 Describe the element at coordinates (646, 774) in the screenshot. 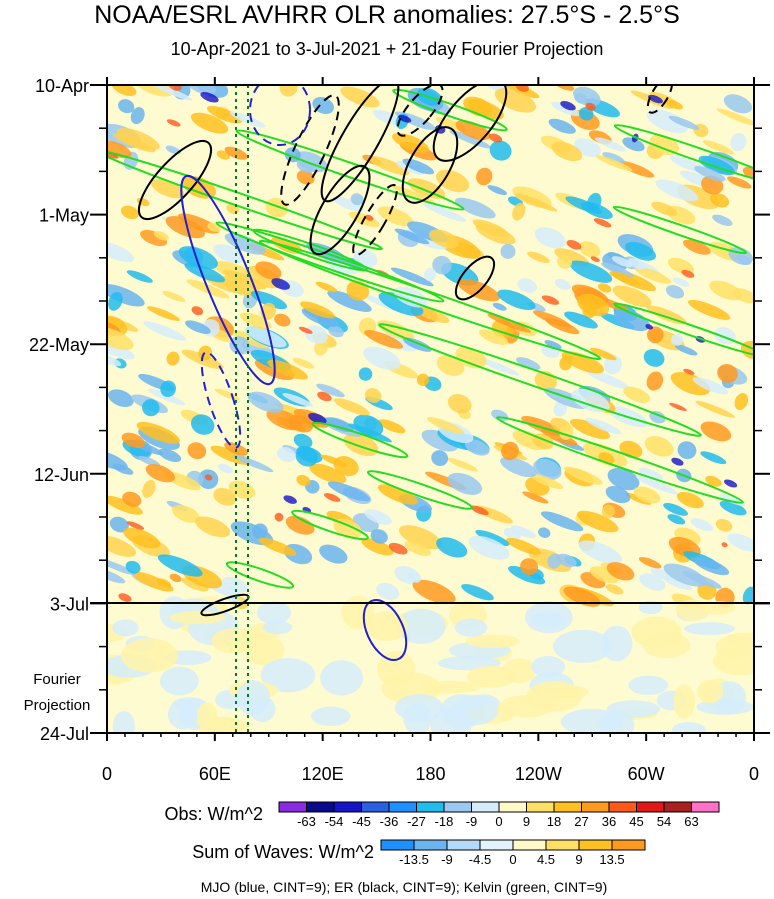

I see `x-tick-label: 60W` at that location.